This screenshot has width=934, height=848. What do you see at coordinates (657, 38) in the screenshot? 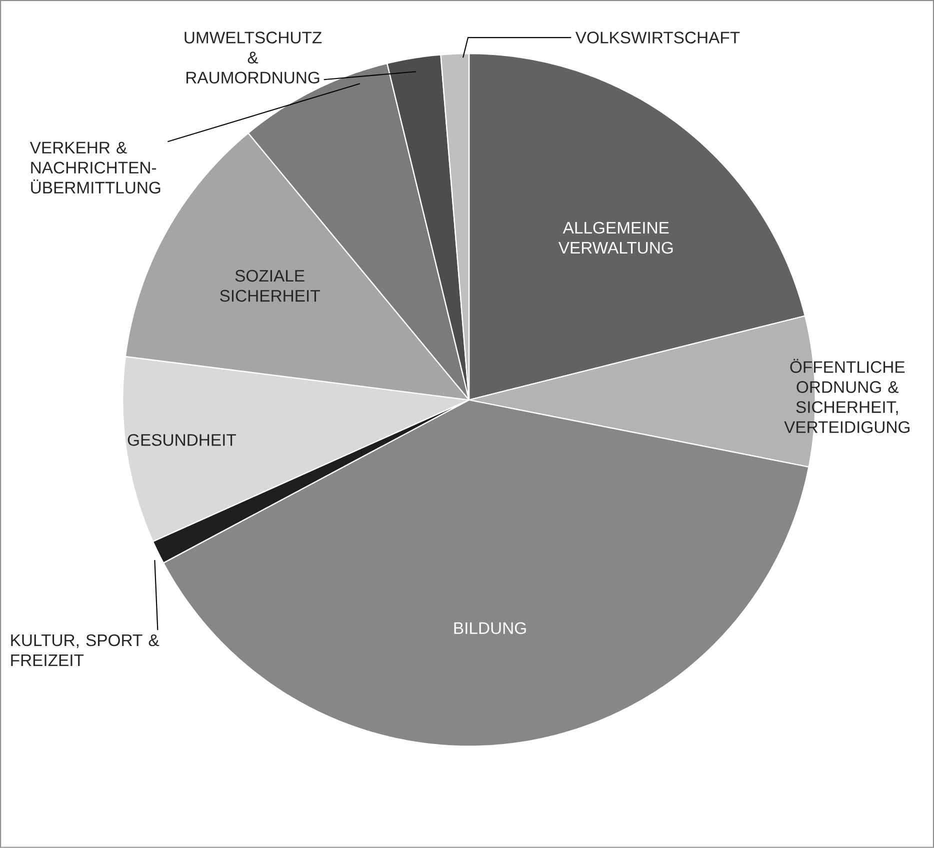
I see `slice-label: VOLKSWIRTSCHAFT` at bounding box center [657, 38].